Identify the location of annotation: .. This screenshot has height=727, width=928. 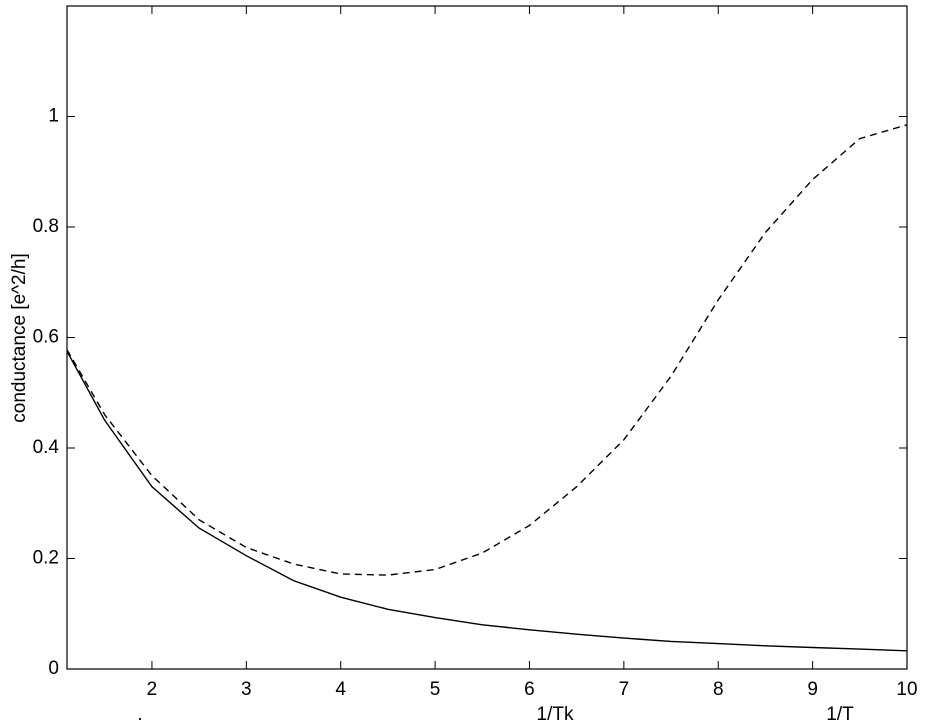
(139, 714).